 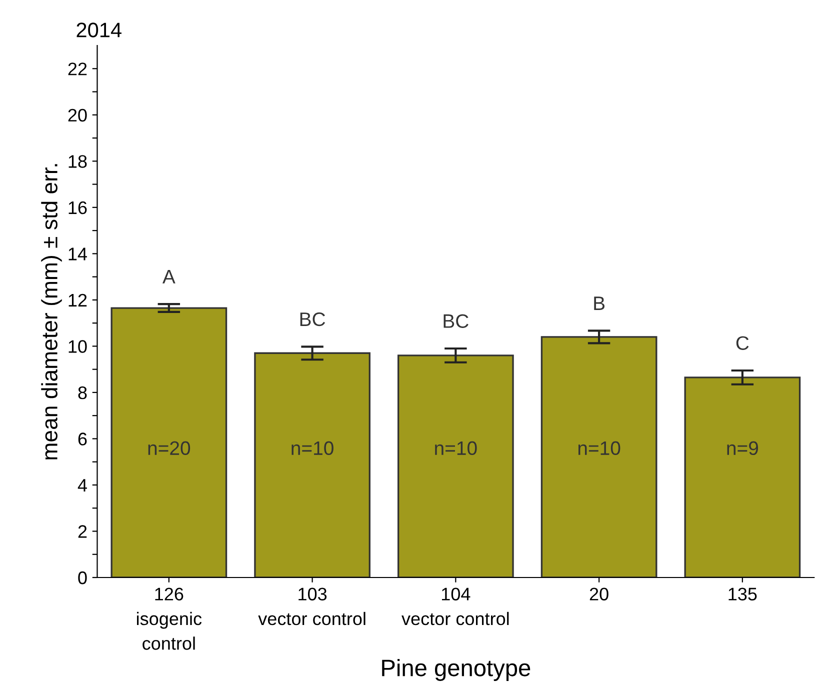 What do you see at coordinates (169, 619) in the screenshot?
I see `x-tick-label: 126 isogenic control` at bounding box center [169, 619].